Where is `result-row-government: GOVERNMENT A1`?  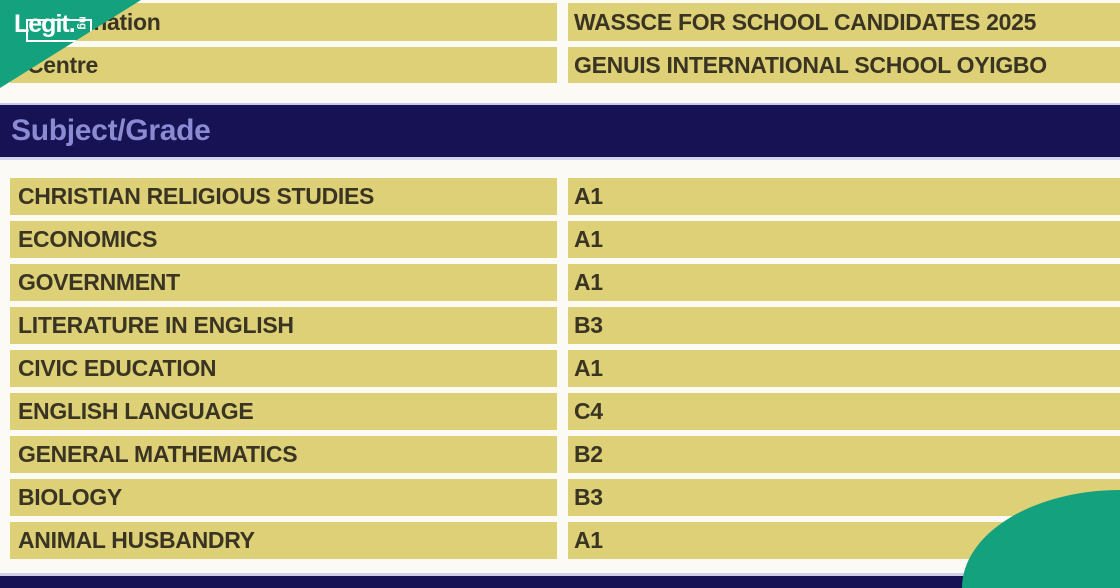 result-row-government: GOVERNMENT A1 is located at coordinates (565, 282).